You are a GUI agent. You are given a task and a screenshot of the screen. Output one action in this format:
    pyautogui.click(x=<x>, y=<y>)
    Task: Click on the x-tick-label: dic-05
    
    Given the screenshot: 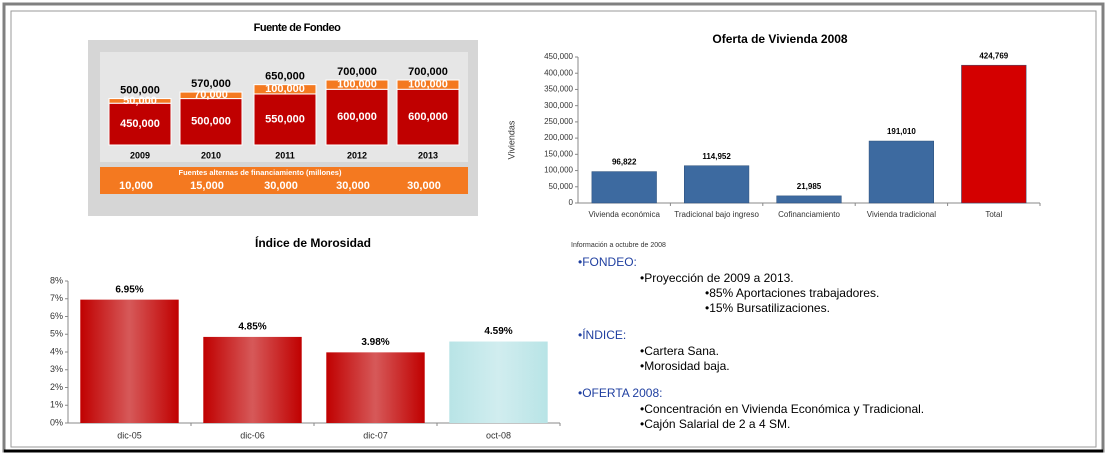 What is the action you would take?
    pyautogui.click(x=129, y=435)
    